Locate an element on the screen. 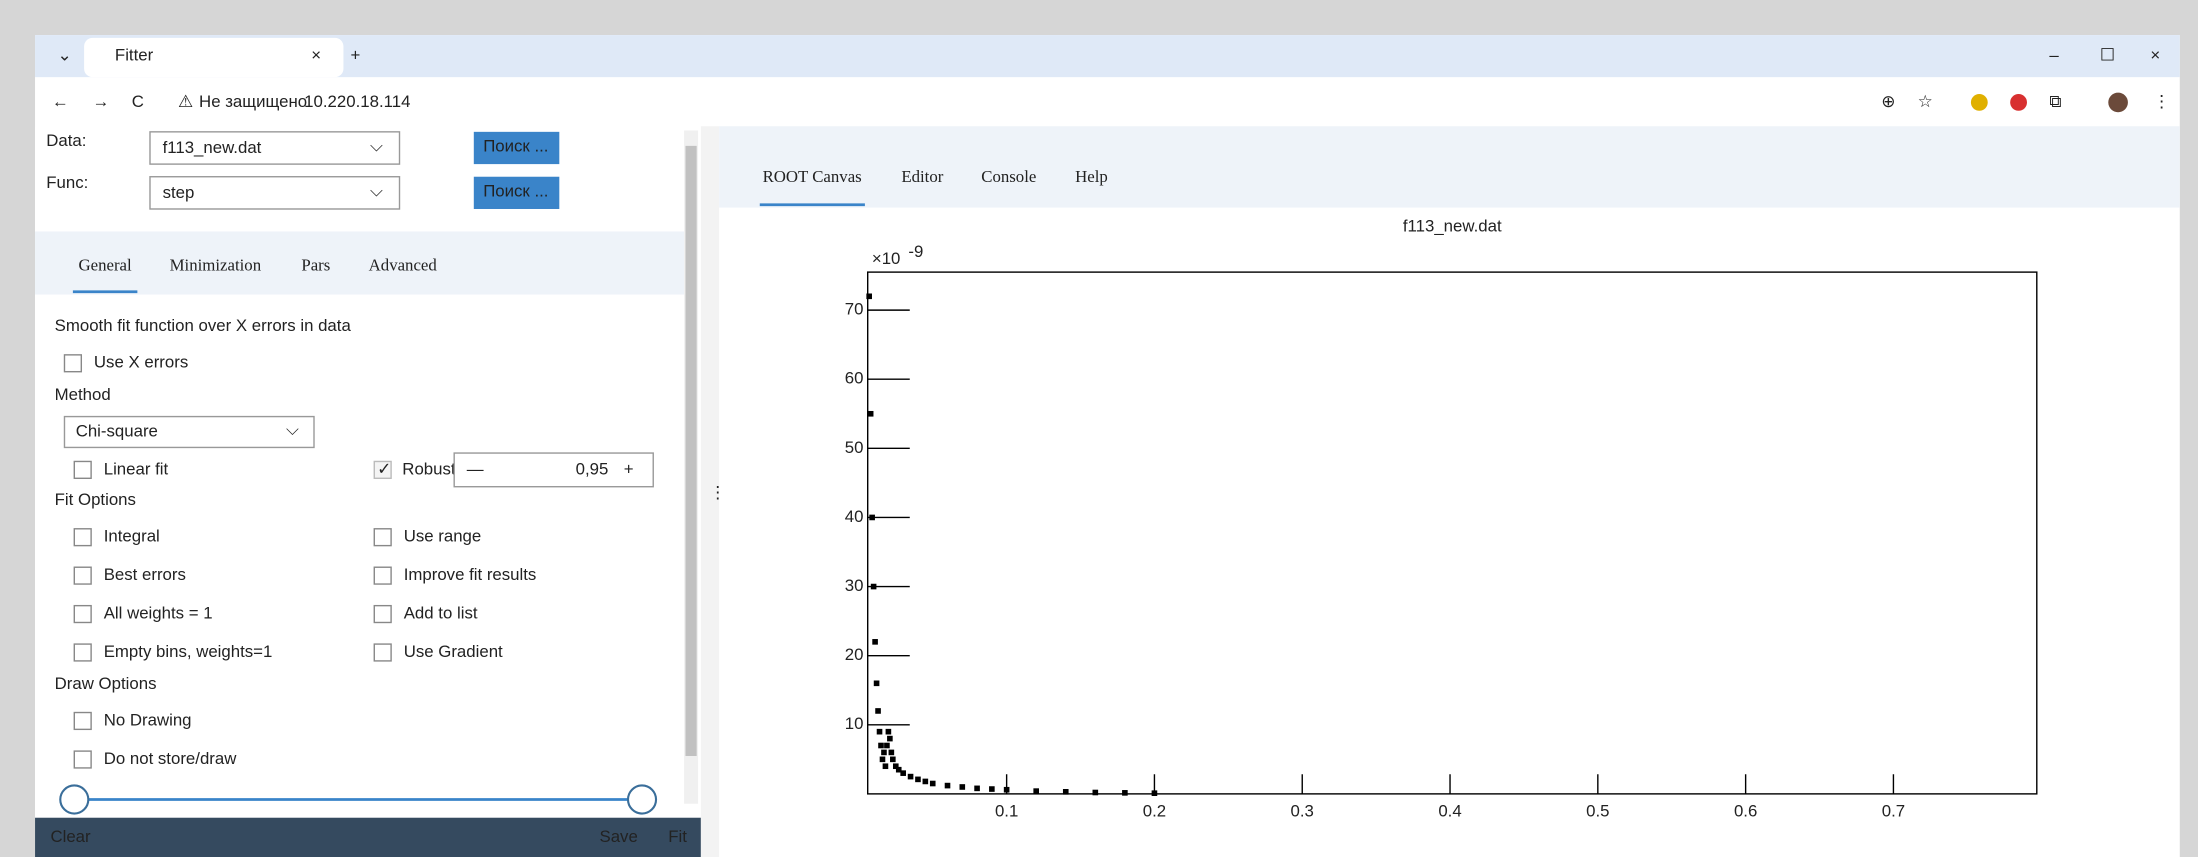 The image size is (2198, 857). profile is located at coordinates (2118, 102).